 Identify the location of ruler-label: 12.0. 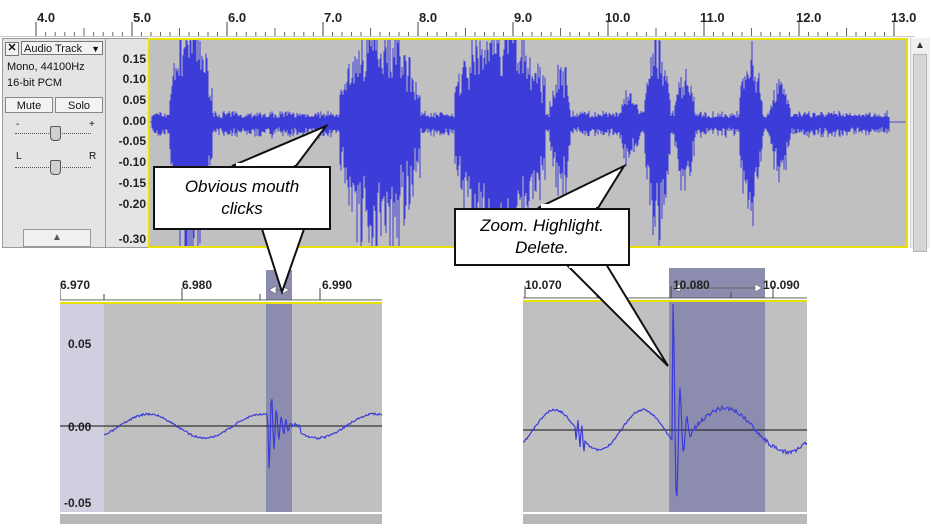
(809, 17).